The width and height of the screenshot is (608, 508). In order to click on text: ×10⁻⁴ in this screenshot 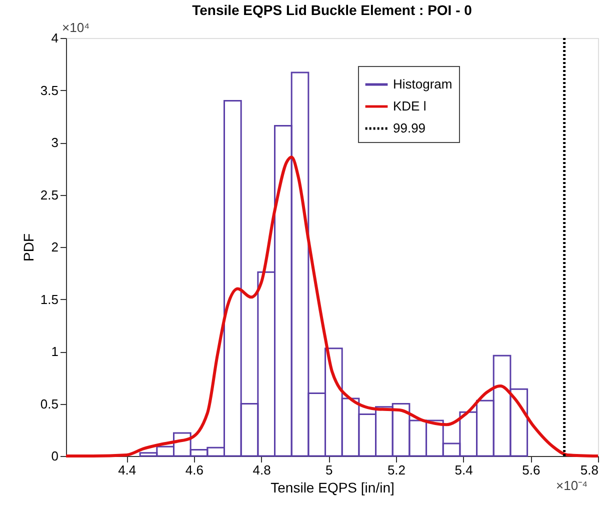, I will do `click(572, 485)`.